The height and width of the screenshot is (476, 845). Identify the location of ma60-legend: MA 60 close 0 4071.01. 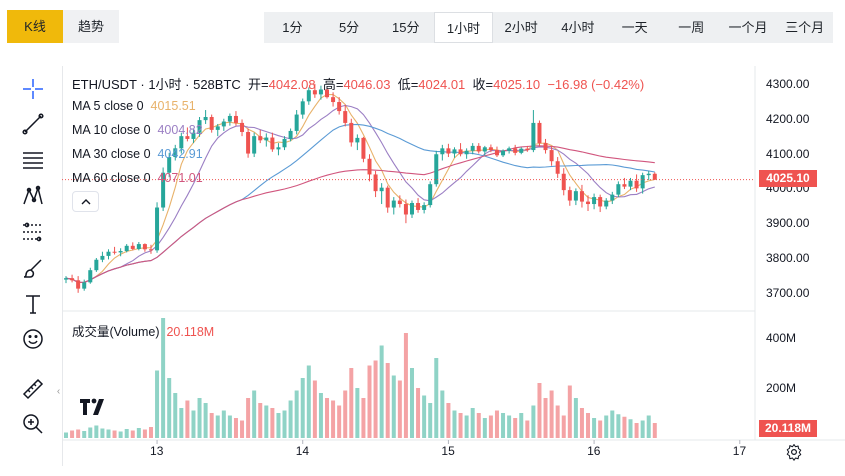
(137, 178).